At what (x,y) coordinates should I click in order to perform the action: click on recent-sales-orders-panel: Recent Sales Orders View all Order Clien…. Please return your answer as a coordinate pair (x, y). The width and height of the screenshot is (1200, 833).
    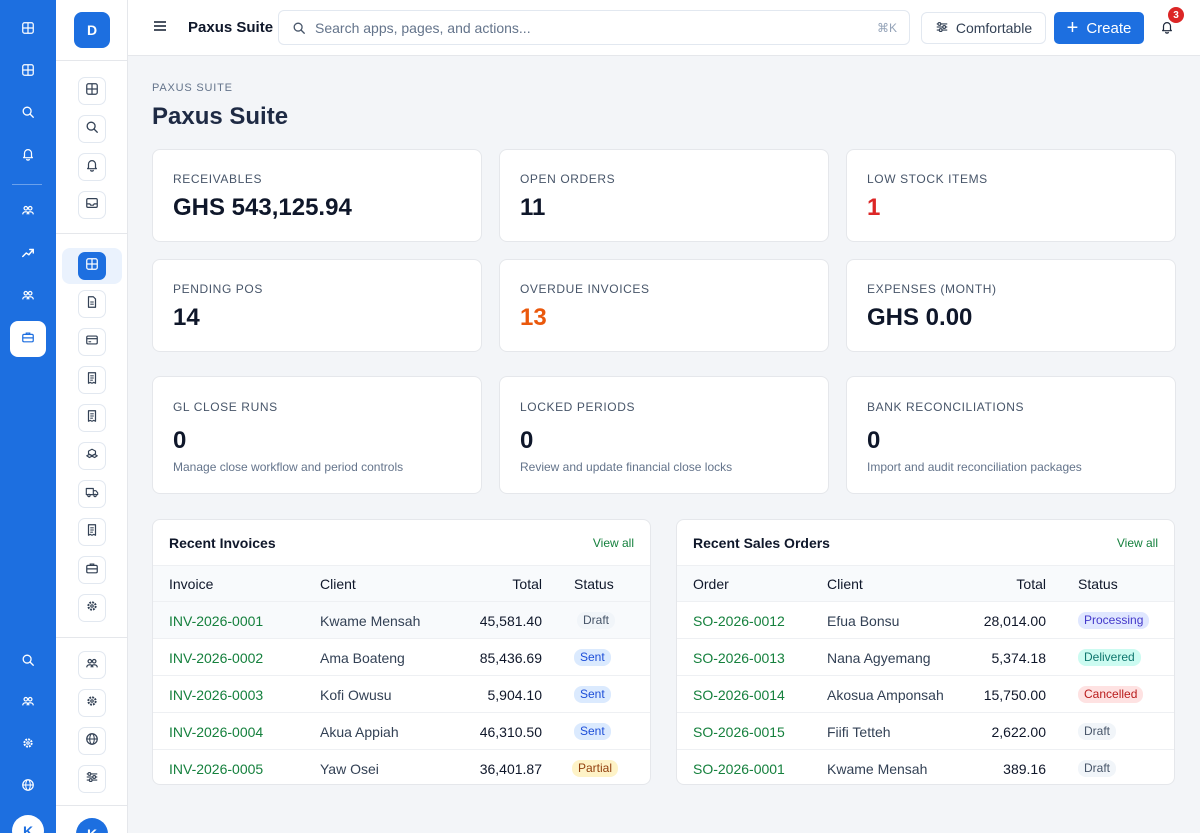
    Looking at the image, I should click on (925, 652).